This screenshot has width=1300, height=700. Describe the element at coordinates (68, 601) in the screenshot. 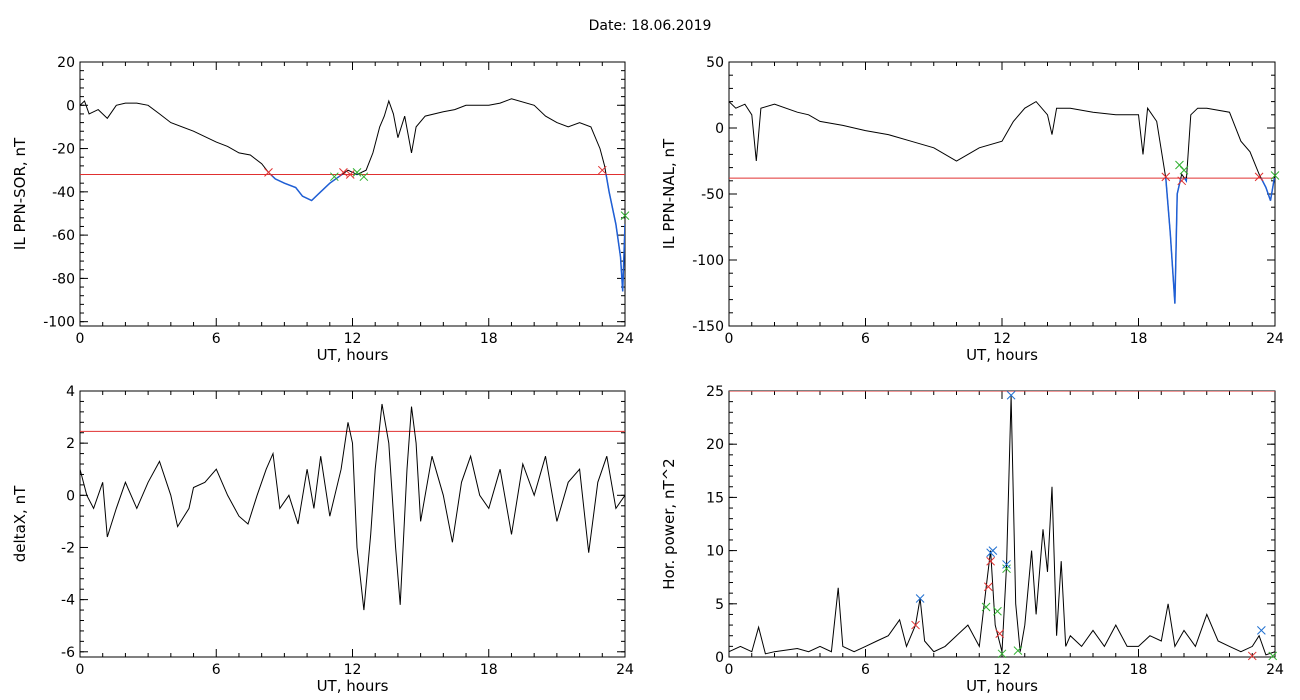

I see `y-tick-label: -4` at that location.